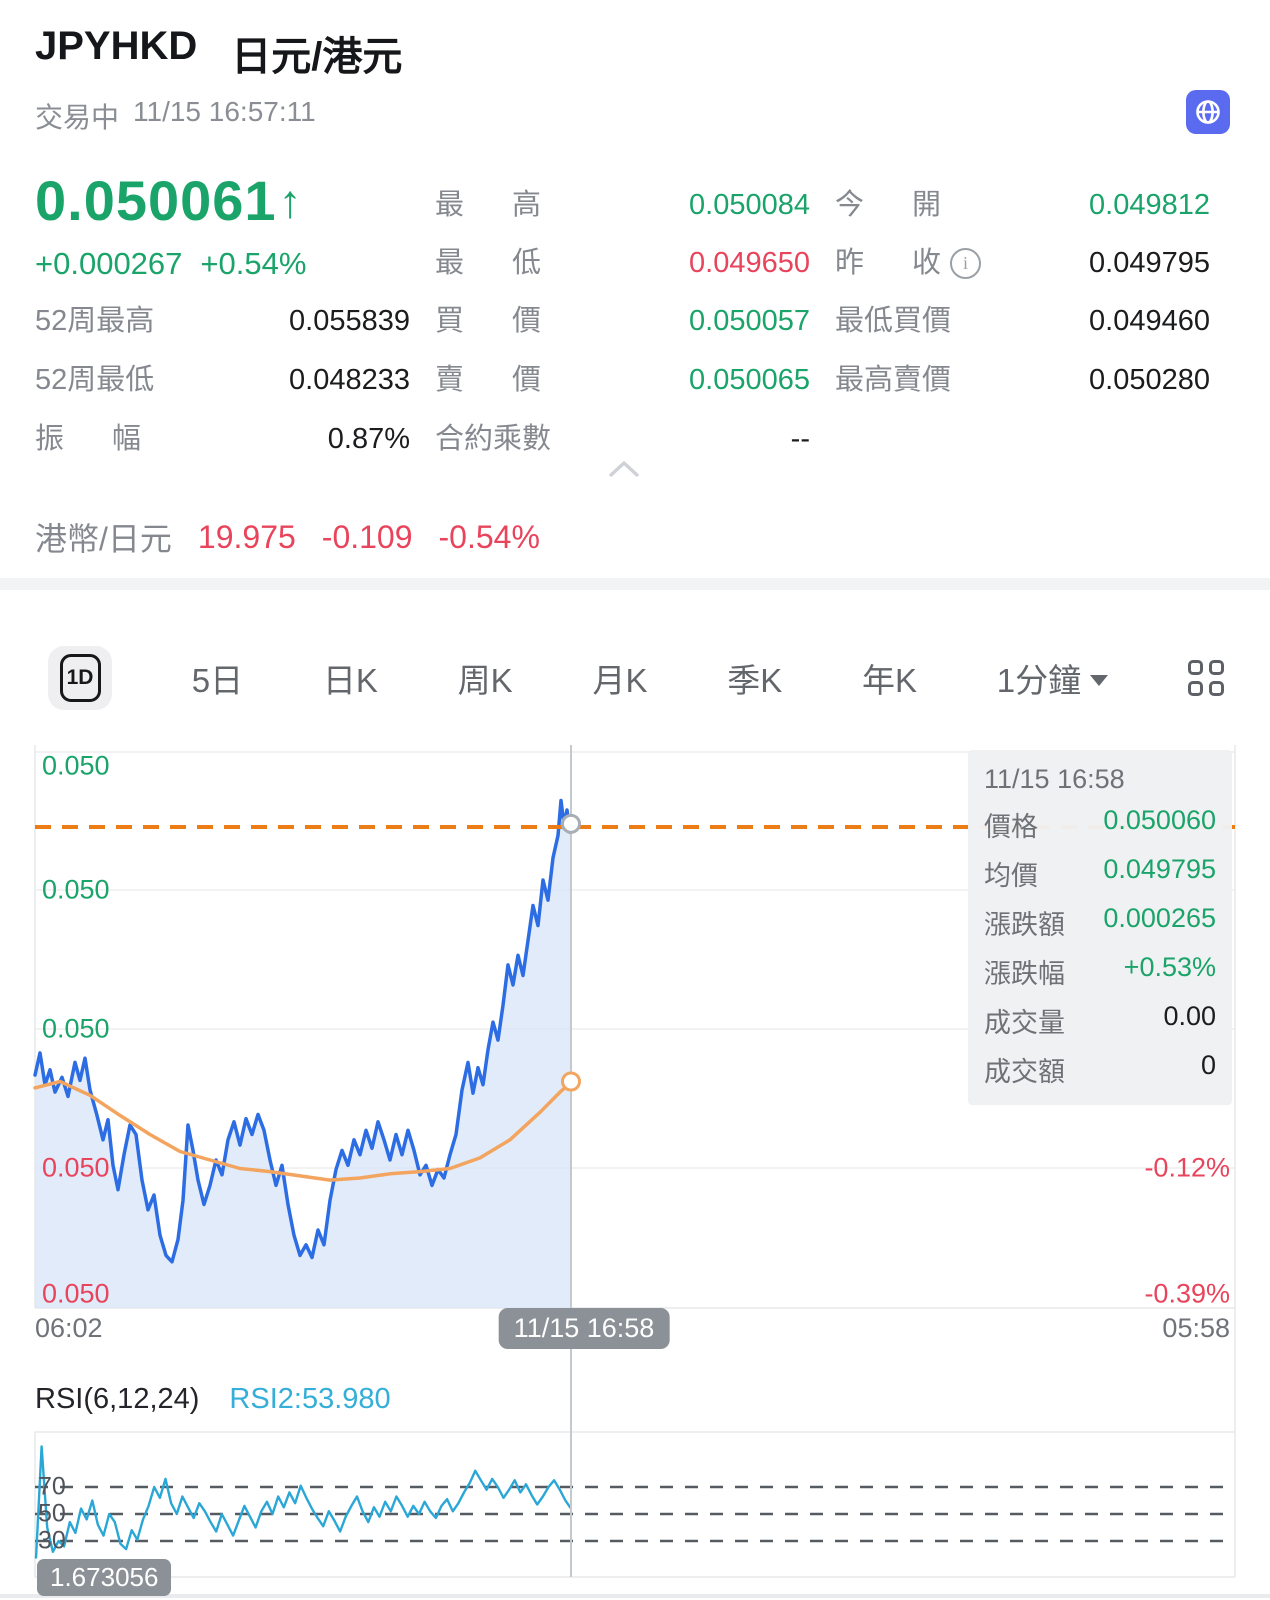  Describe the element at coordinates (485, 680) in the screenshot. I see `tab-weekly-k: 周K` at that location.